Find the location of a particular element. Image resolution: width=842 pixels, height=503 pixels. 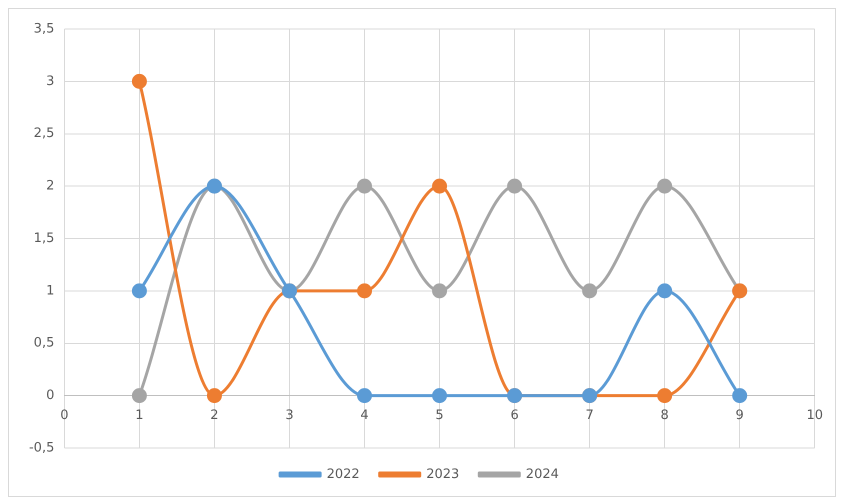

legend-label: 2022 is located at coordinates (343, 474).